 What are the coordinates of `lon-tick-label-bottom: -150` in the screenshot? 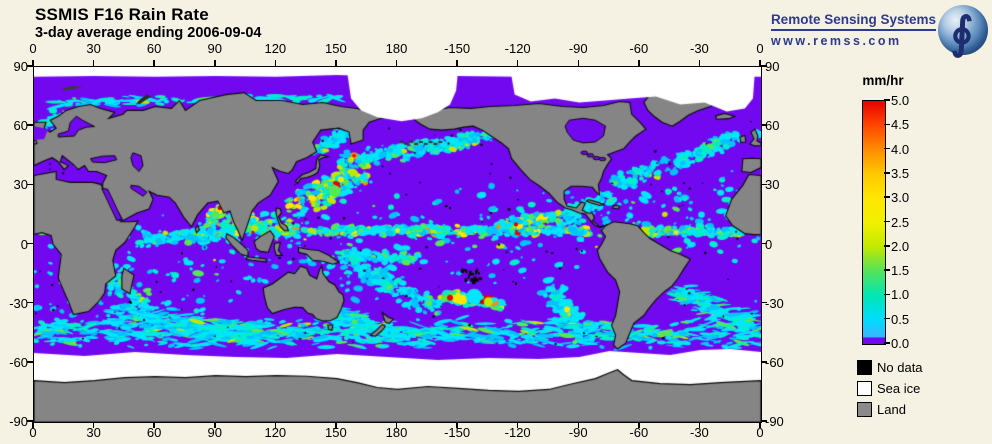 It's located at (457, 432).